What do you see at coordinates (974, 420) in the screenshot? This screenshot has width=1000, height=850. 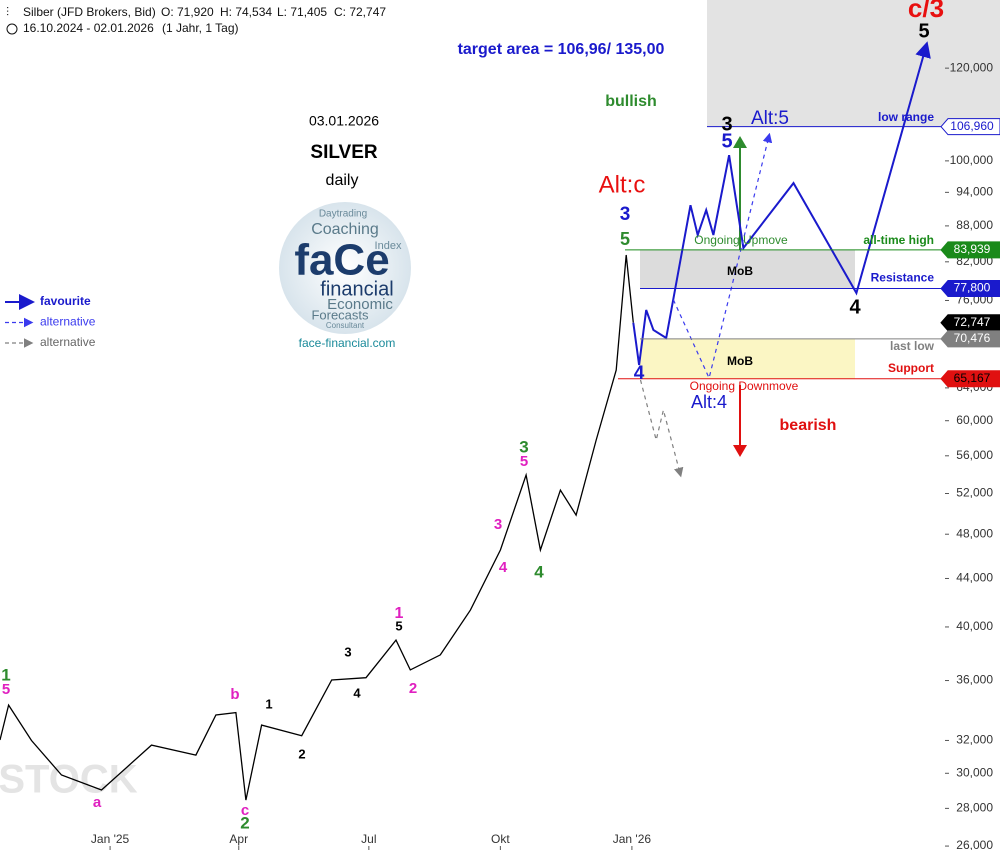 I see `y-tick-label: 60,000` at bounding box center [974, 420].